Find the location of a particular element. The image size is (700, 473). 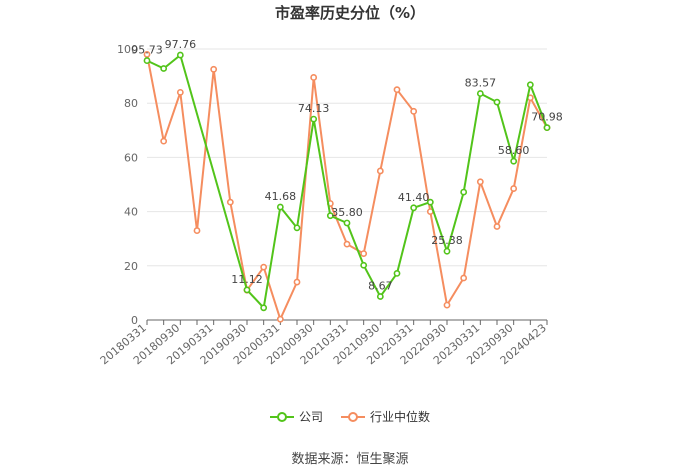

legend-item-industry-median: 行业中位数 is located at coordinates (385, 416).